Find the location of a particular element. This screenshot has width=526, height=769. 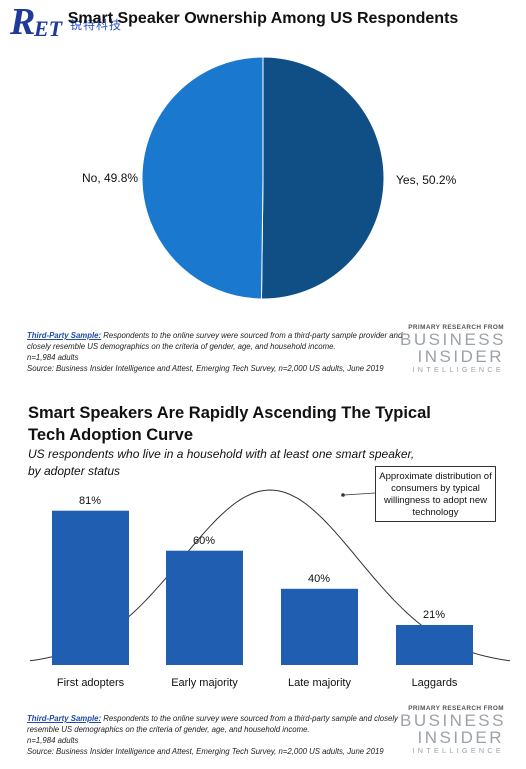

category-label: First adopters is located at coordinates (90, 683).